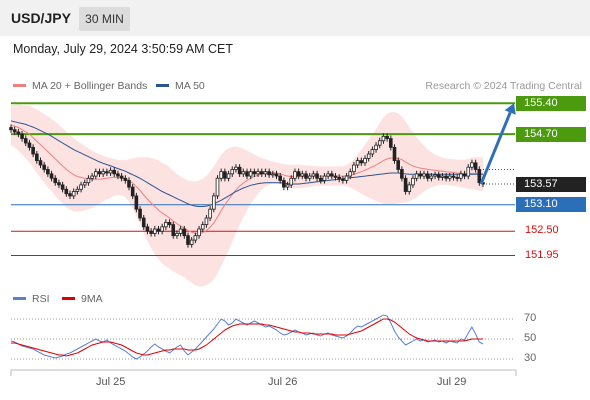  Describe the element at coordinates (19, 85) in the screenshot. I see `ma20-swatch` at that location.